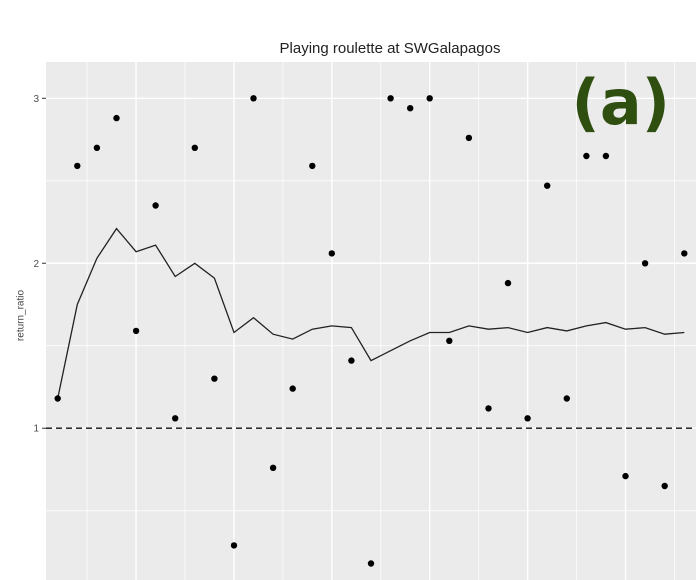 This screenshot has height=580, width=696. I want to click on y-tick-label: 1, so click(36, 429).